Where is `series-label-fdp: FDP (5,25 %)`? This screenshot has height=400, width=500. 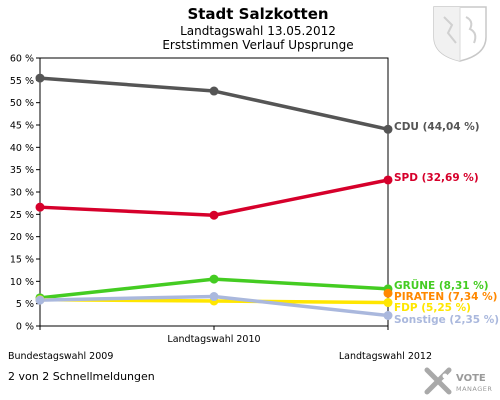
series-label-fdp: FDP (5,25 %) is located at coordinates (432, 308).